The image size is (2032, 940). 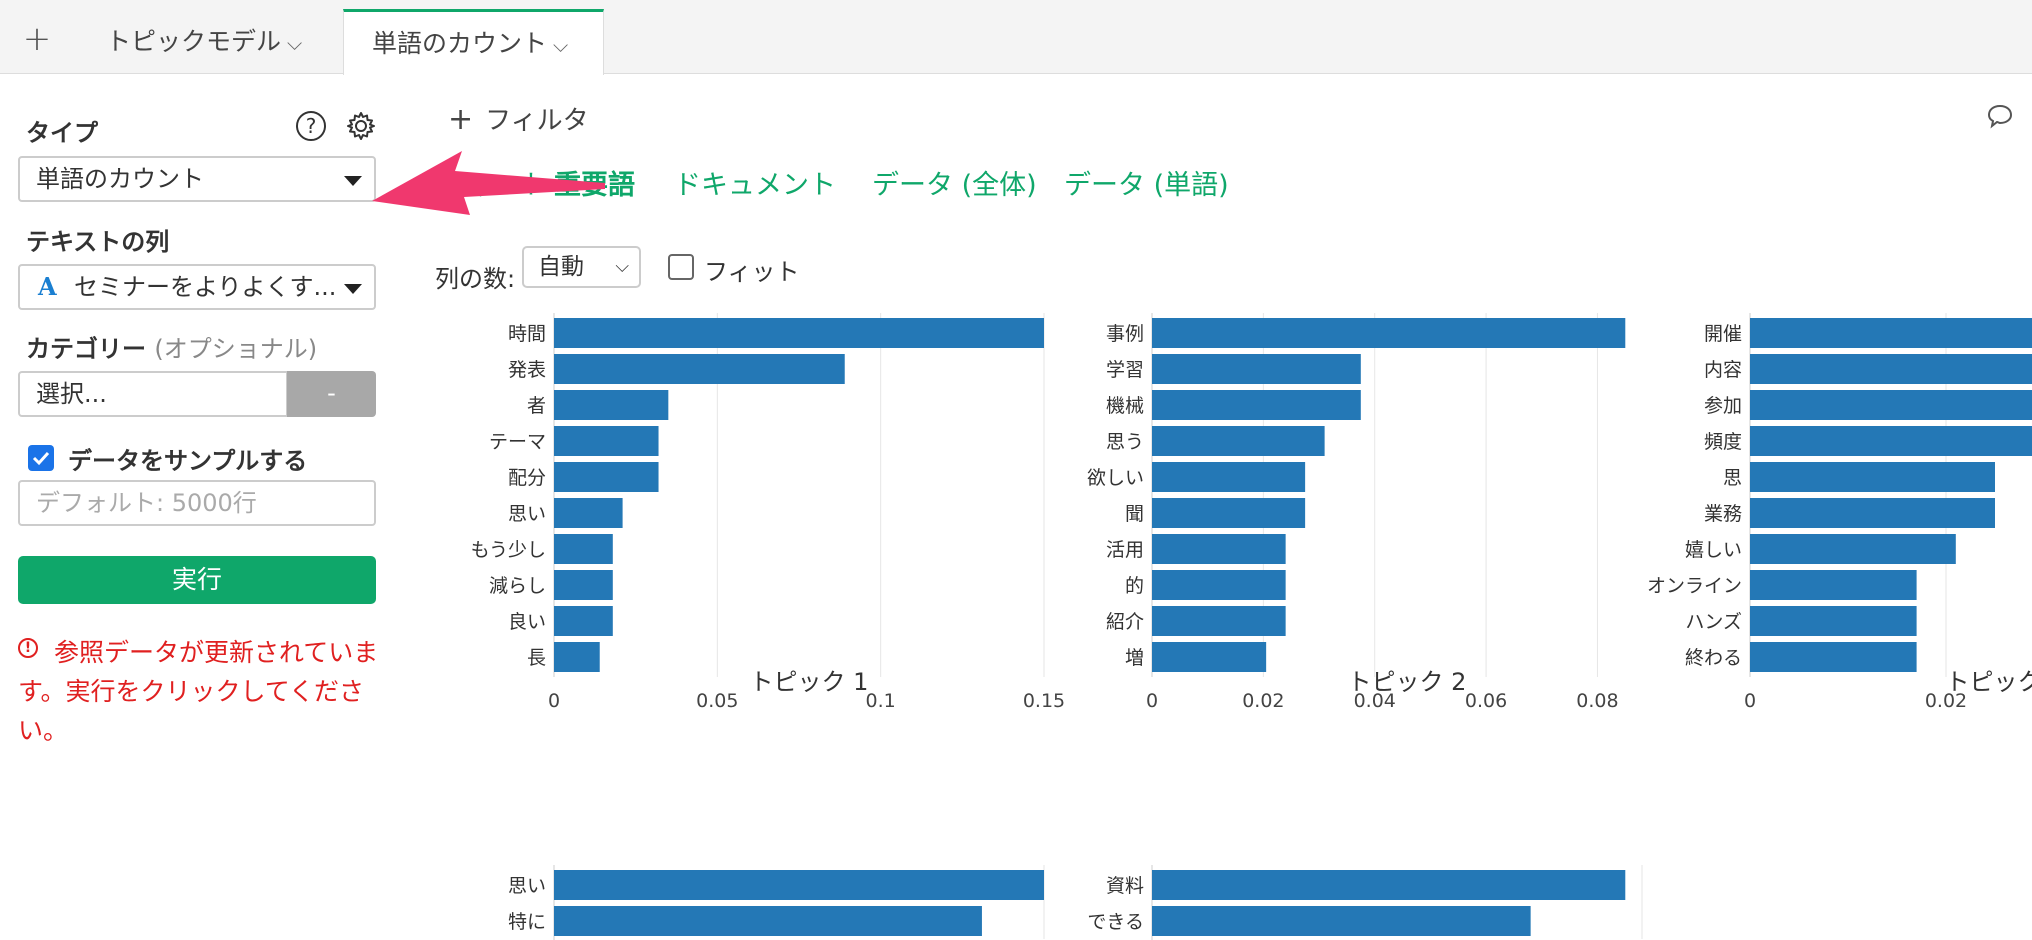 What do you see at coordinates (1694, 586) in the screenshot?
I see `y-tick-label: オンライン` at bounding box center [1694, 586].